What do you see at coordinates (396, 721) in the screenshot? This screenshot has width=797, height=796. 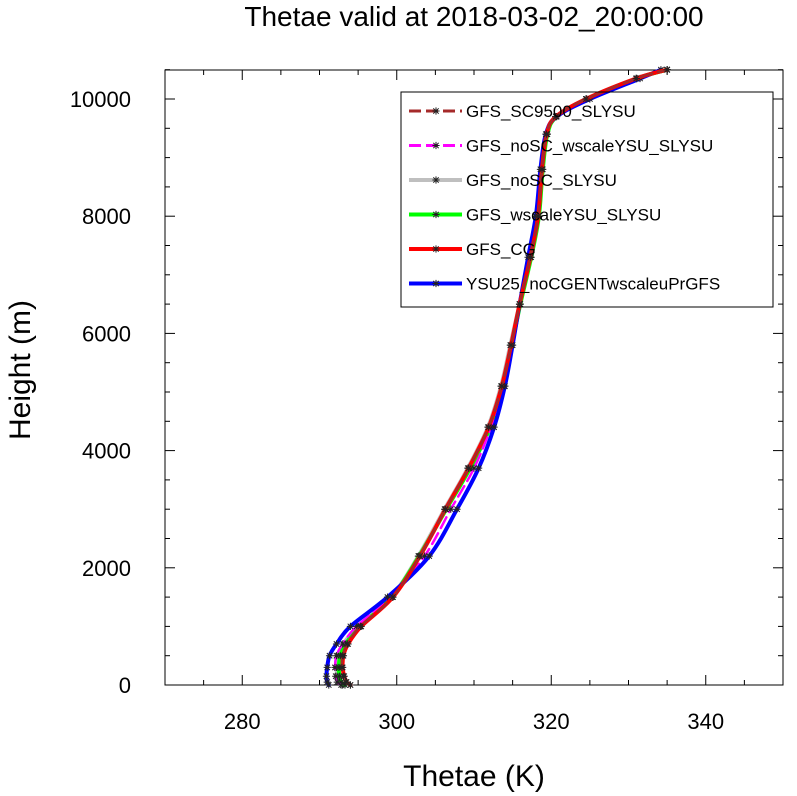 I see `x-tick-label: 300` at bounding box center [396, 721].